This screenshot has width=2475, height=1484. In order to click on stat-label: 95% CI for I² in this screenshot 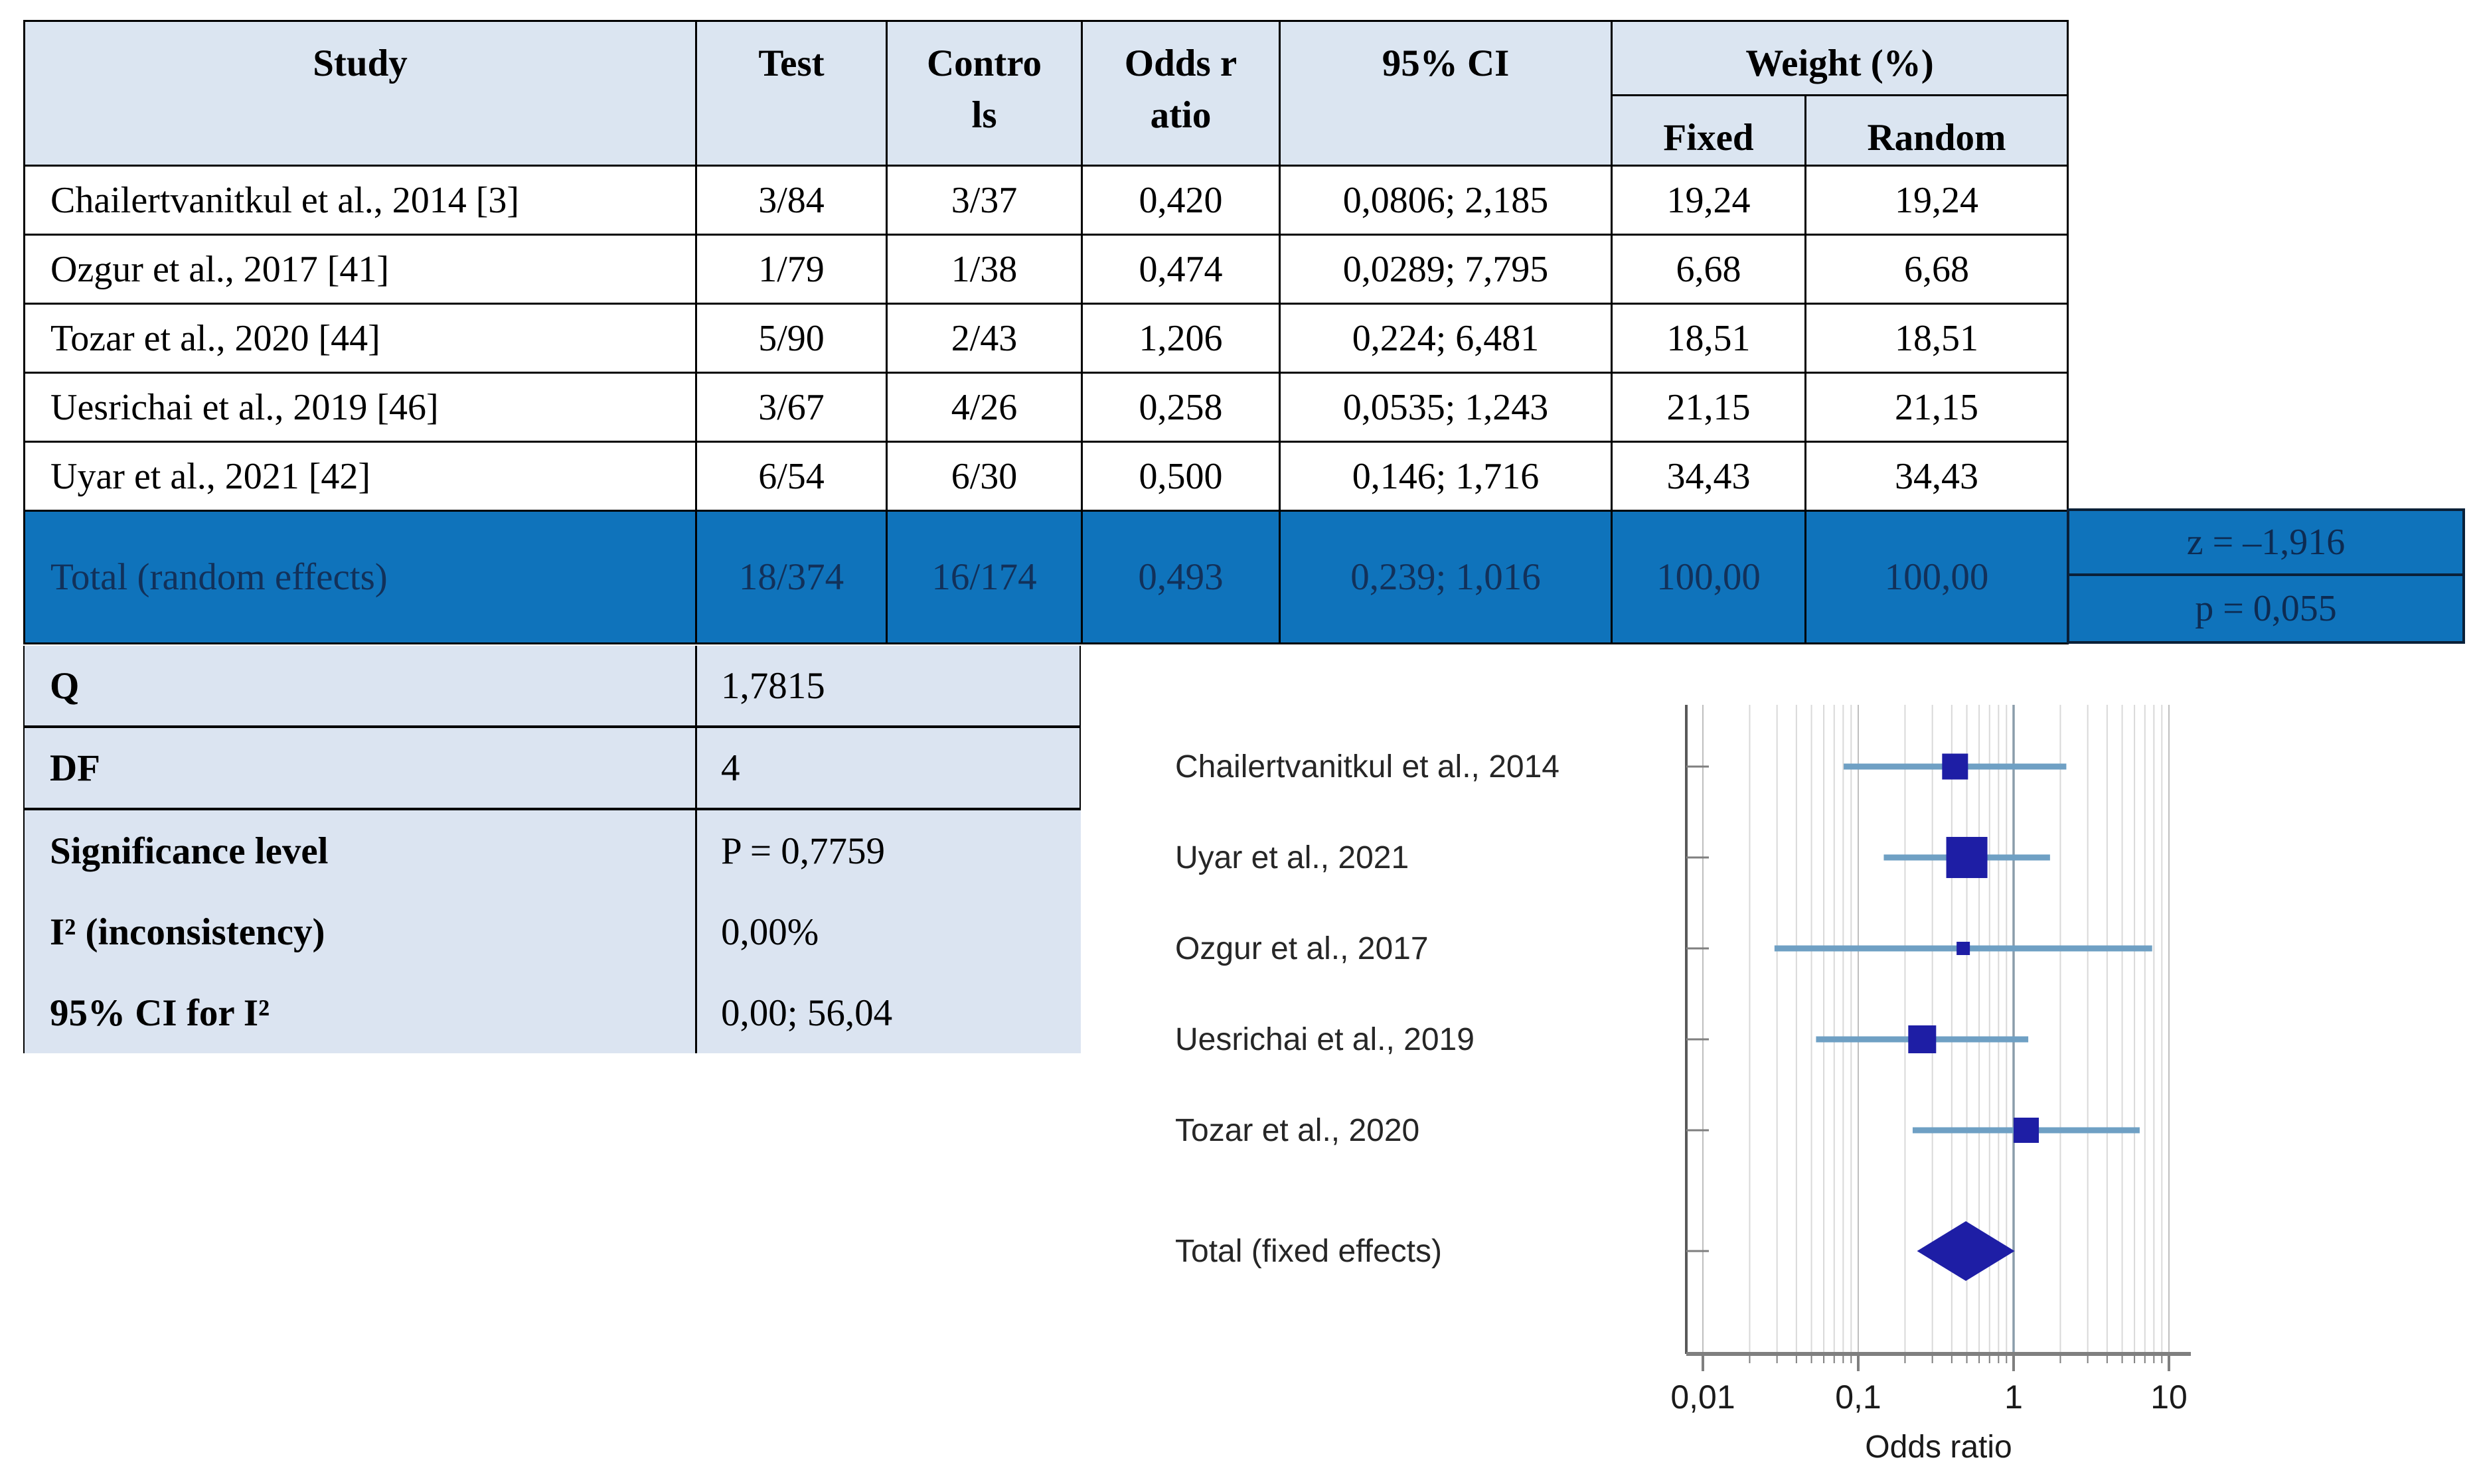, I will do `click(160, 1013)`.